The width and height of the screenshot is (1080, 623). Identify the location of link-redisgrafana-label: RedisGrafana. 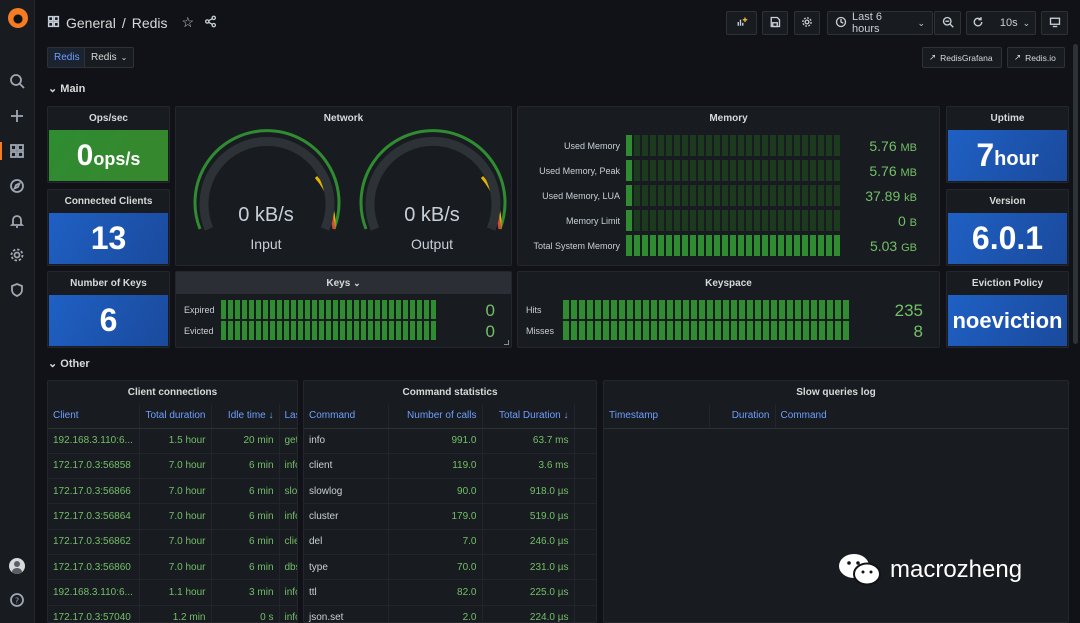
(966, 57).